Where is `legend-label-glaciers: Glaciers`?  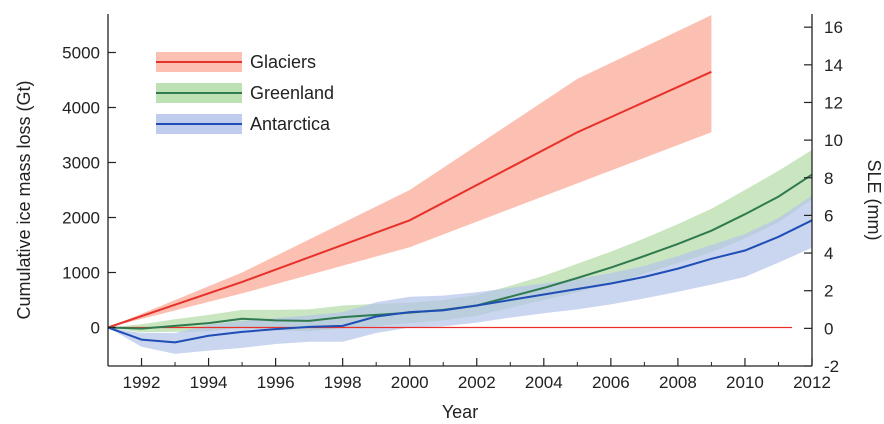
legend-label-glaciers: Glaciers is located at coordinates (283, 62).